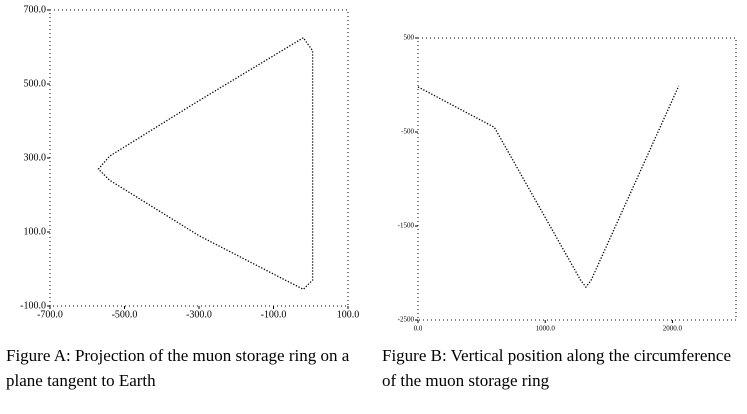 The height and width of the screenshot is (414, 747). What do you see at coordinates (348, 314) in the screenshot?
I see `x-tick-label: 100.0` at bounding box center [348, 314].